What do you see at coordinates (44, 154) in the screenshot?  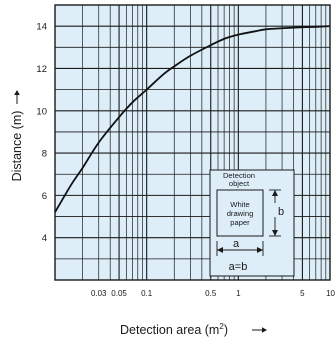 I see `y-tick-label: 8` at bounding box center [44, 154].